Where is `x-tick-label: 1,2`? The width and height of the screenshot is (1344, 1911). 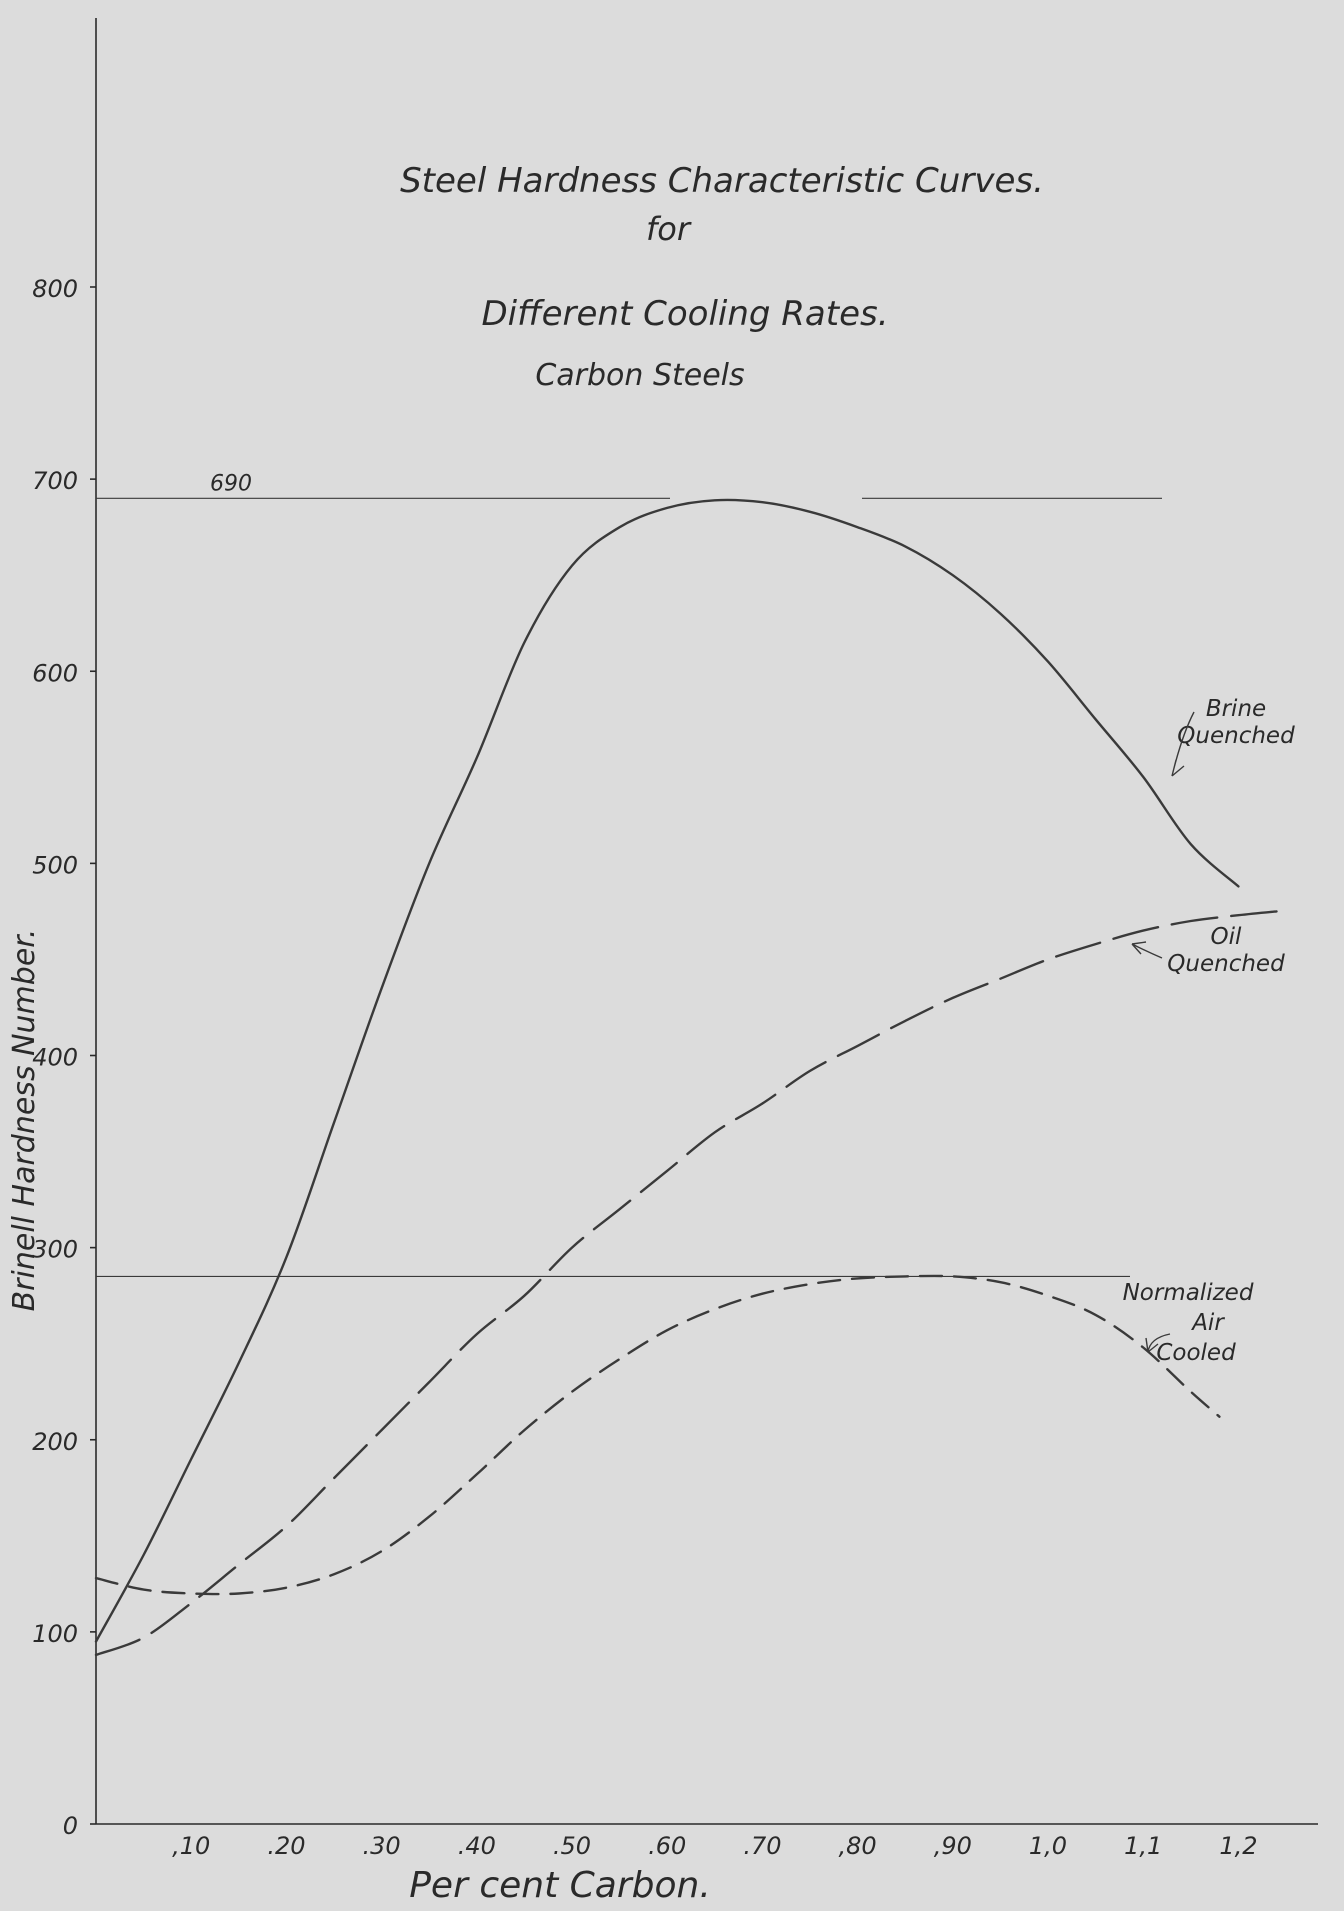
x-tick-label: 1,2 is located at coordinates (1238, 1846).